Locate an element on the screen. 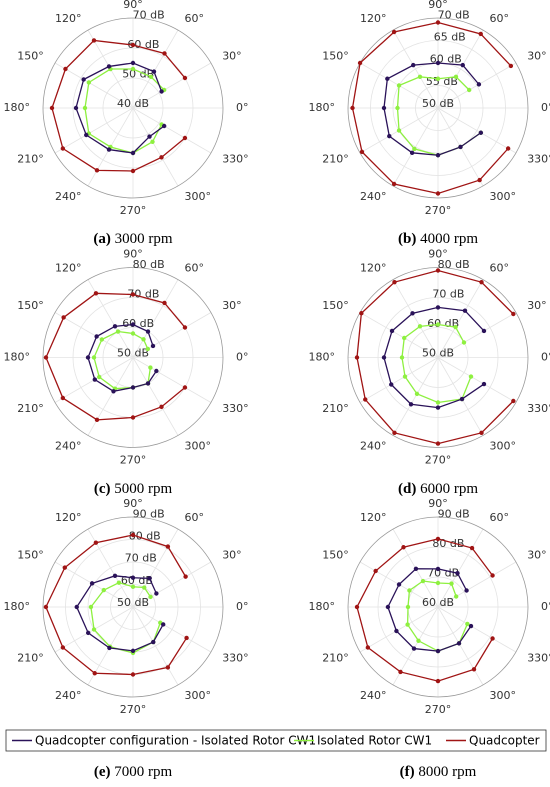  caption: (c) 5000 rpm is located at coordinates (133, 489).